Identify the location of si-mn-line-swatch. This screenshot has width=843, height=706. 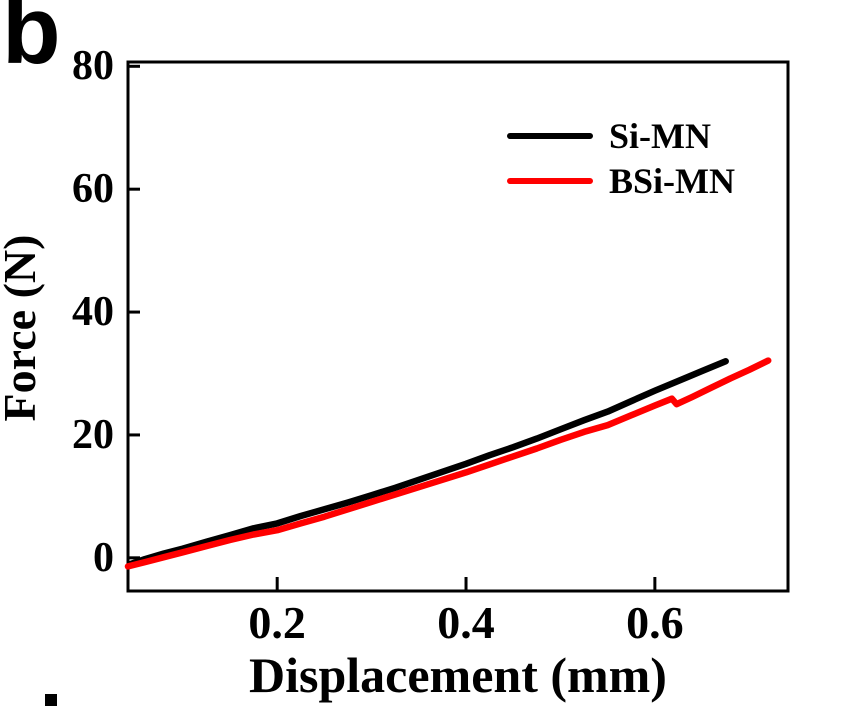
(550, 135).